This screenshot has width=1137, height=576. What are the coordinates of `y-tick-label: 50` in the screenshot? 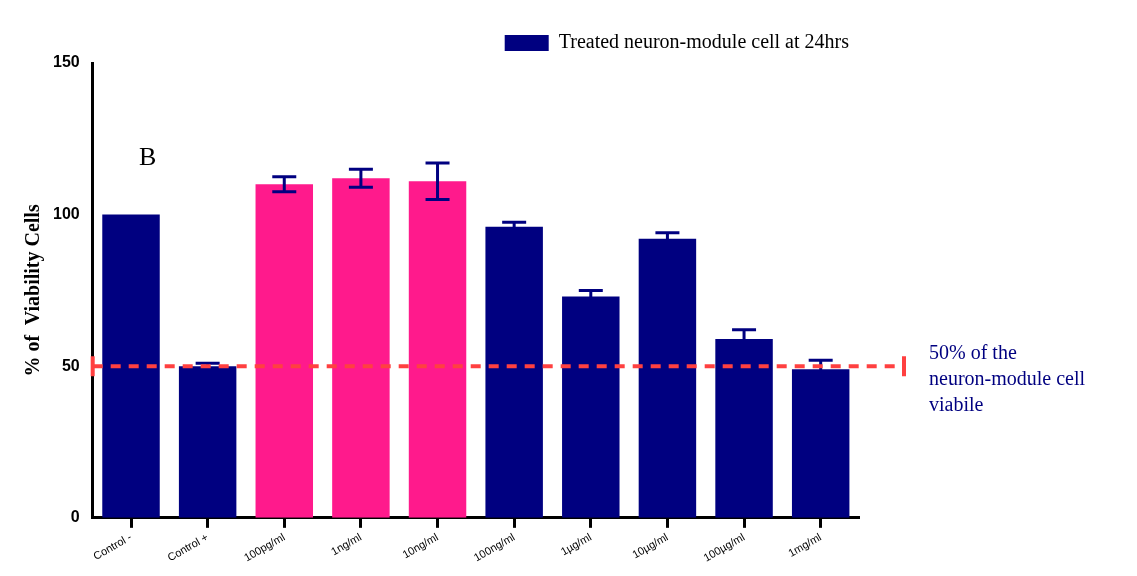 It's located at (70, 365).